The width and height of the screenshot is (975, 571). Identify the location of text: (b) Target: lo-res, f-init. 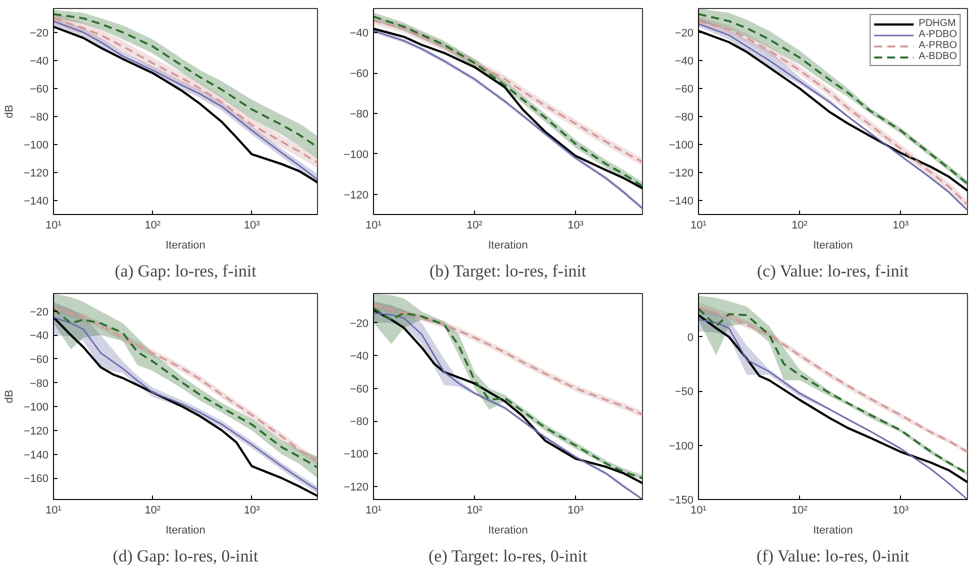
(508, 271).